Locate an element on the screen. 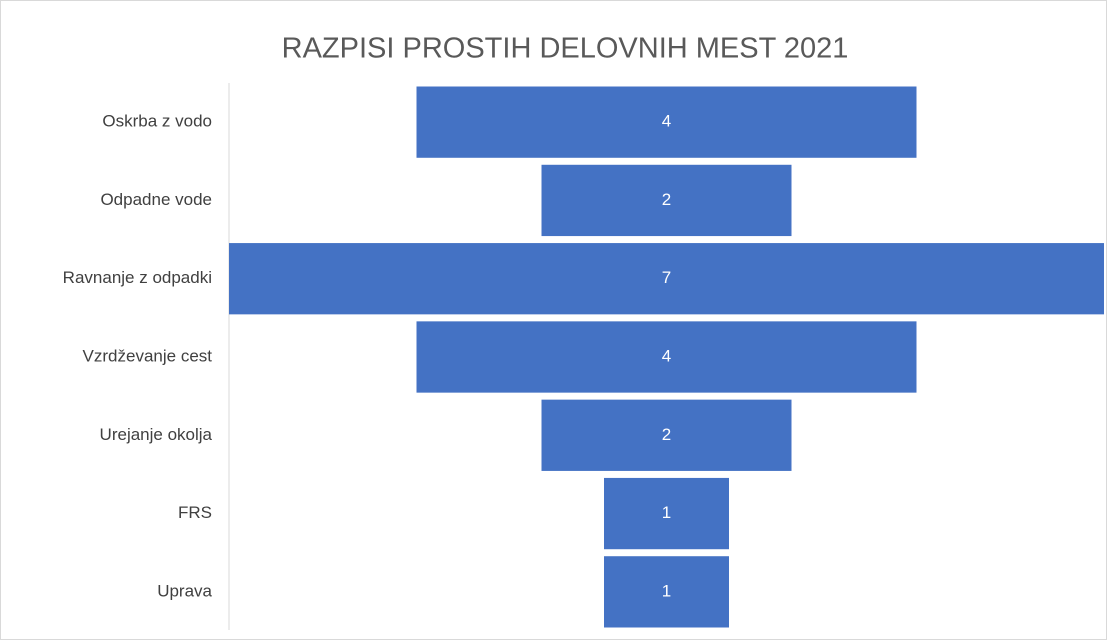 Image resolution: width=1107 pixels, height=640 pixels. chart-title: RAZPISI PROSTIH DELOVNIH MEST 2021 is located at coordinates (565, 49).